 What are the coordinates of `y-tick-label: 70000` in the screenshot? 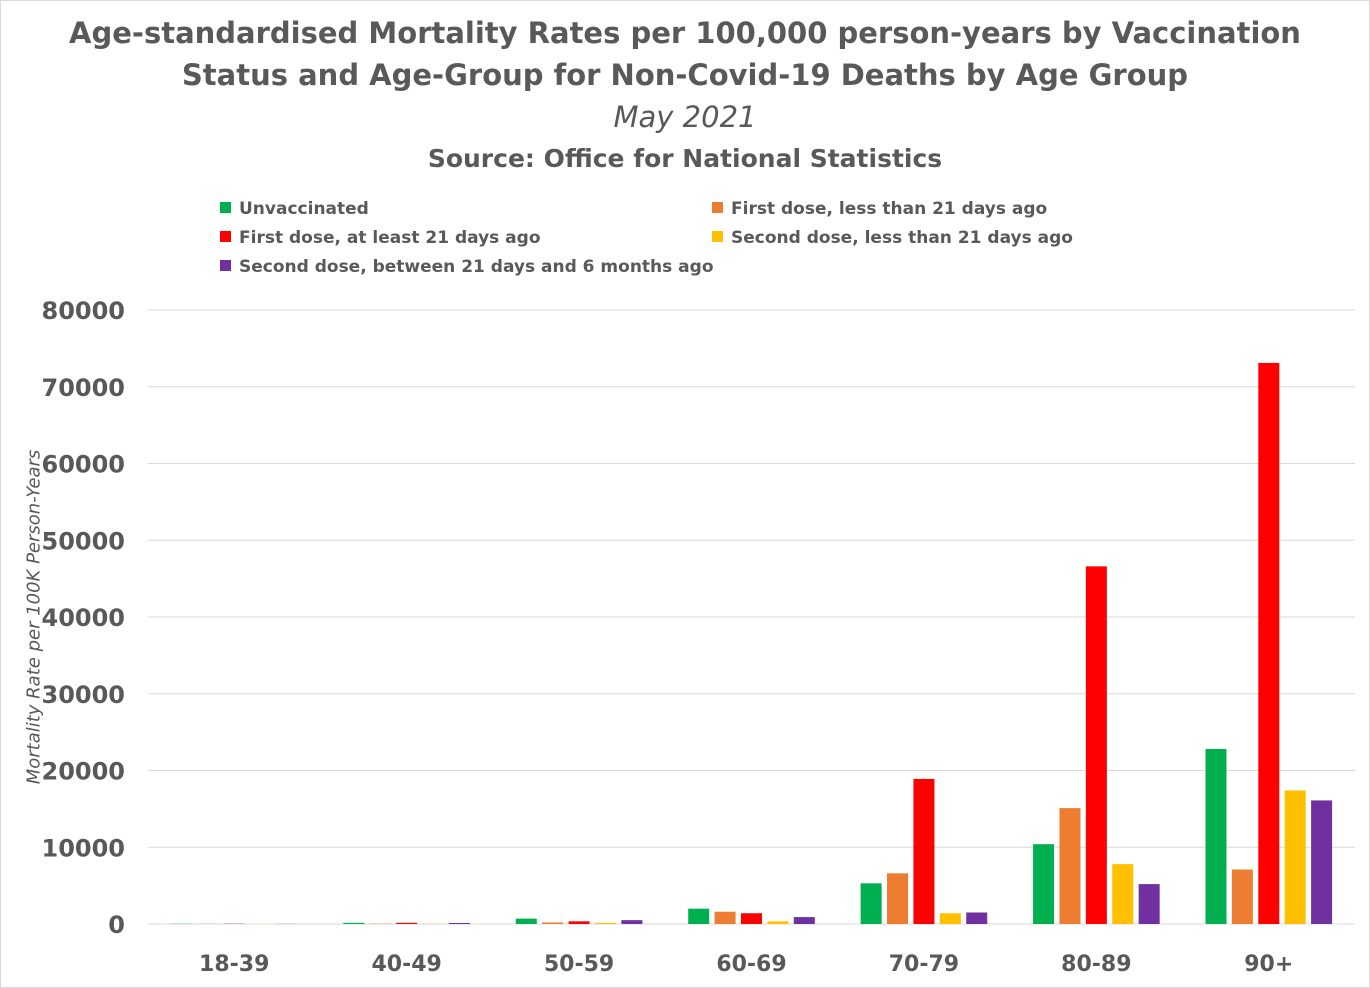 It's located at (84, 388).